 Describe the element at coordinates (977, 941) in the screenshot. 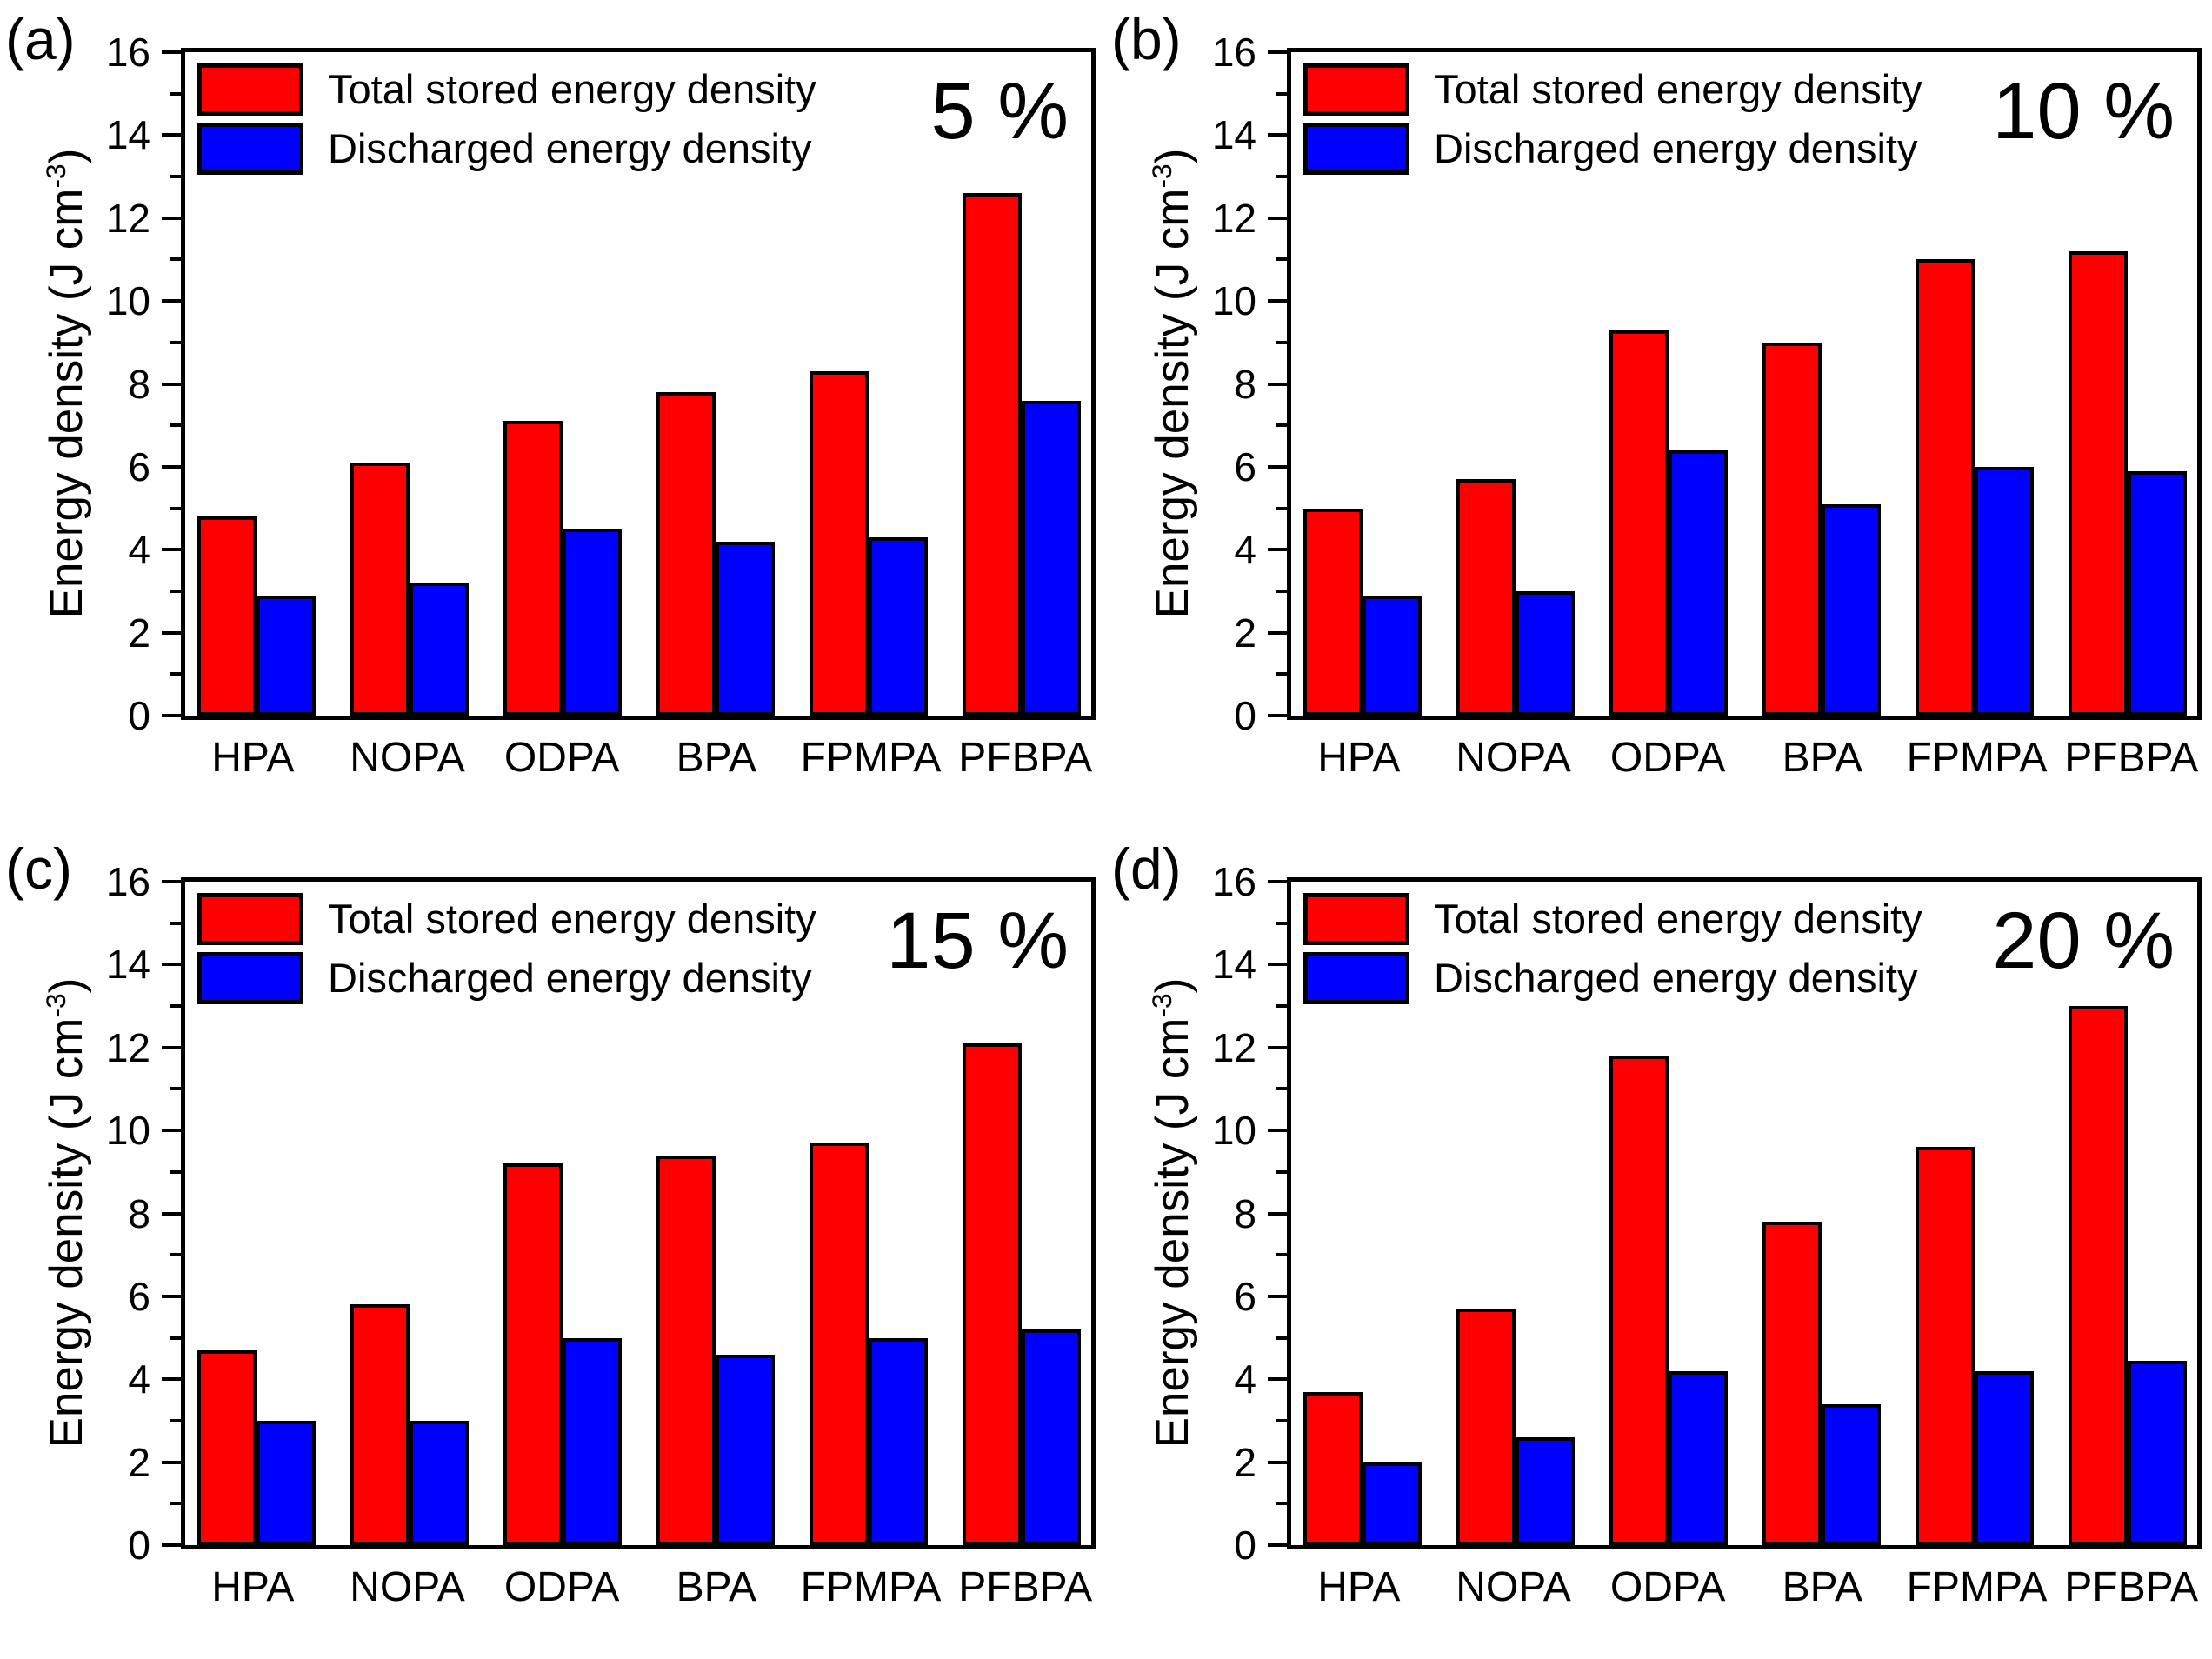

I see `filler-percent-annotation: 15 %` at that location.